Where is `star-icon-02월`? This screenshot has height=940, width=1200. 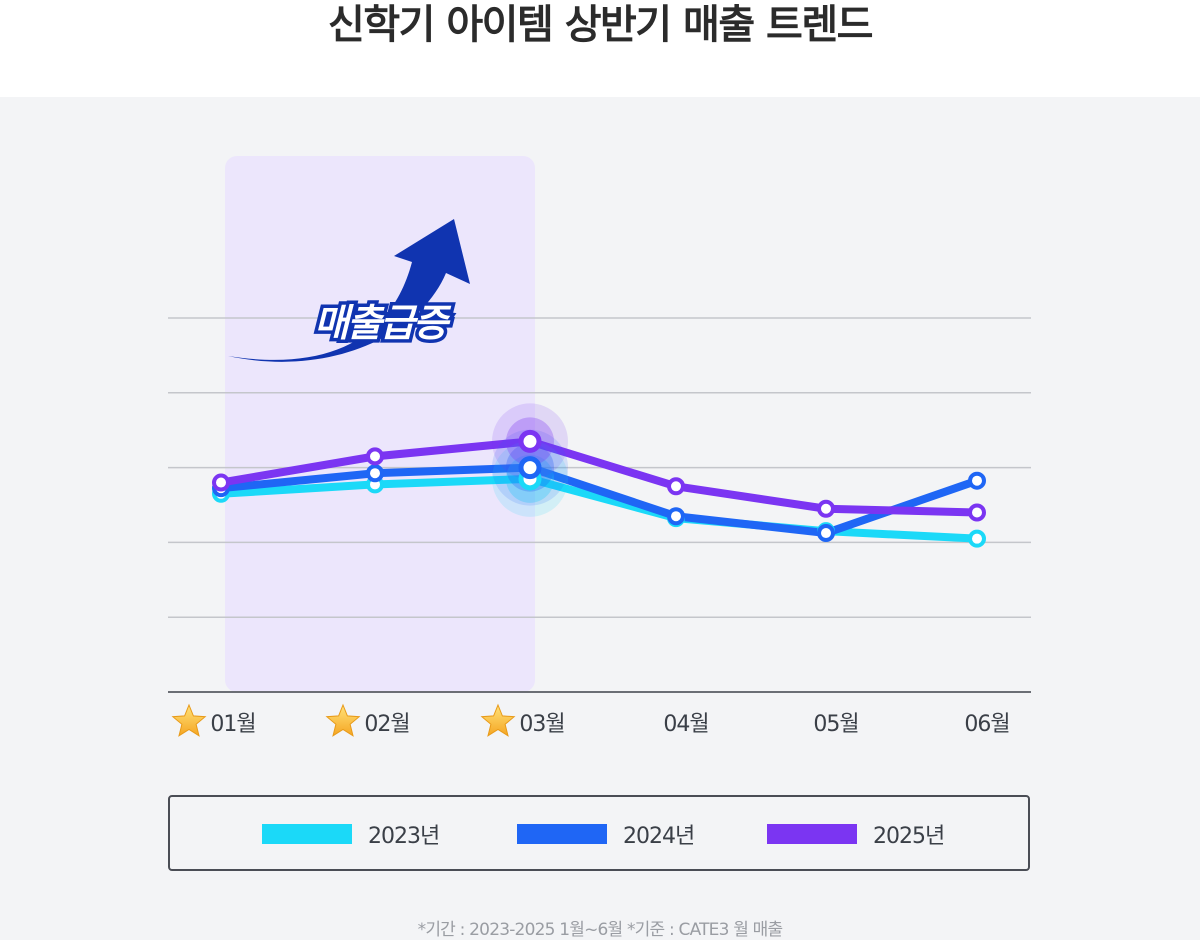
star-icon-02월 is located at coordinates (343, 720).